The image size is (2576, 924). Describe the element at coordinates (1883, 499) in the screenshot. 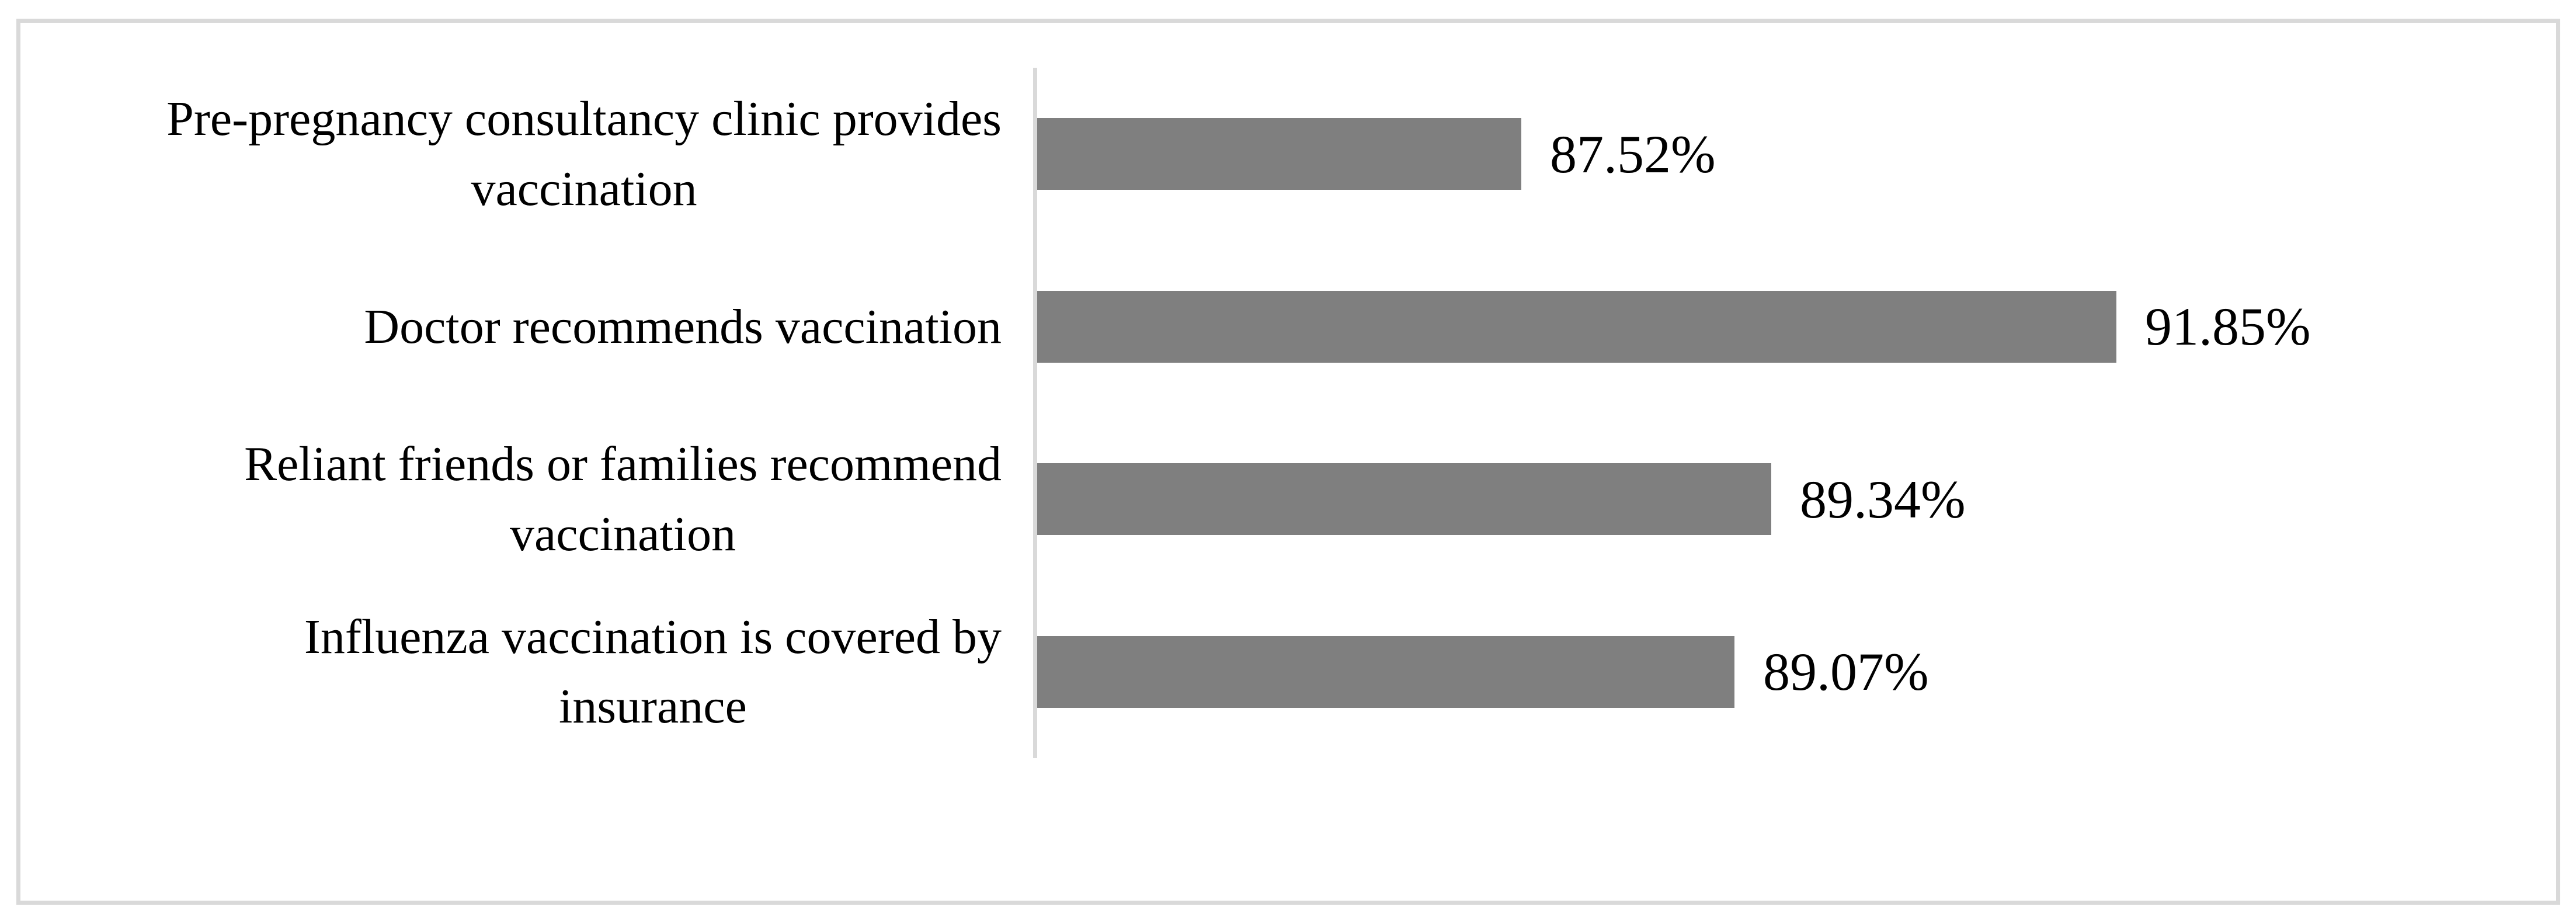

I see `value-label: 89.34%` at that location.